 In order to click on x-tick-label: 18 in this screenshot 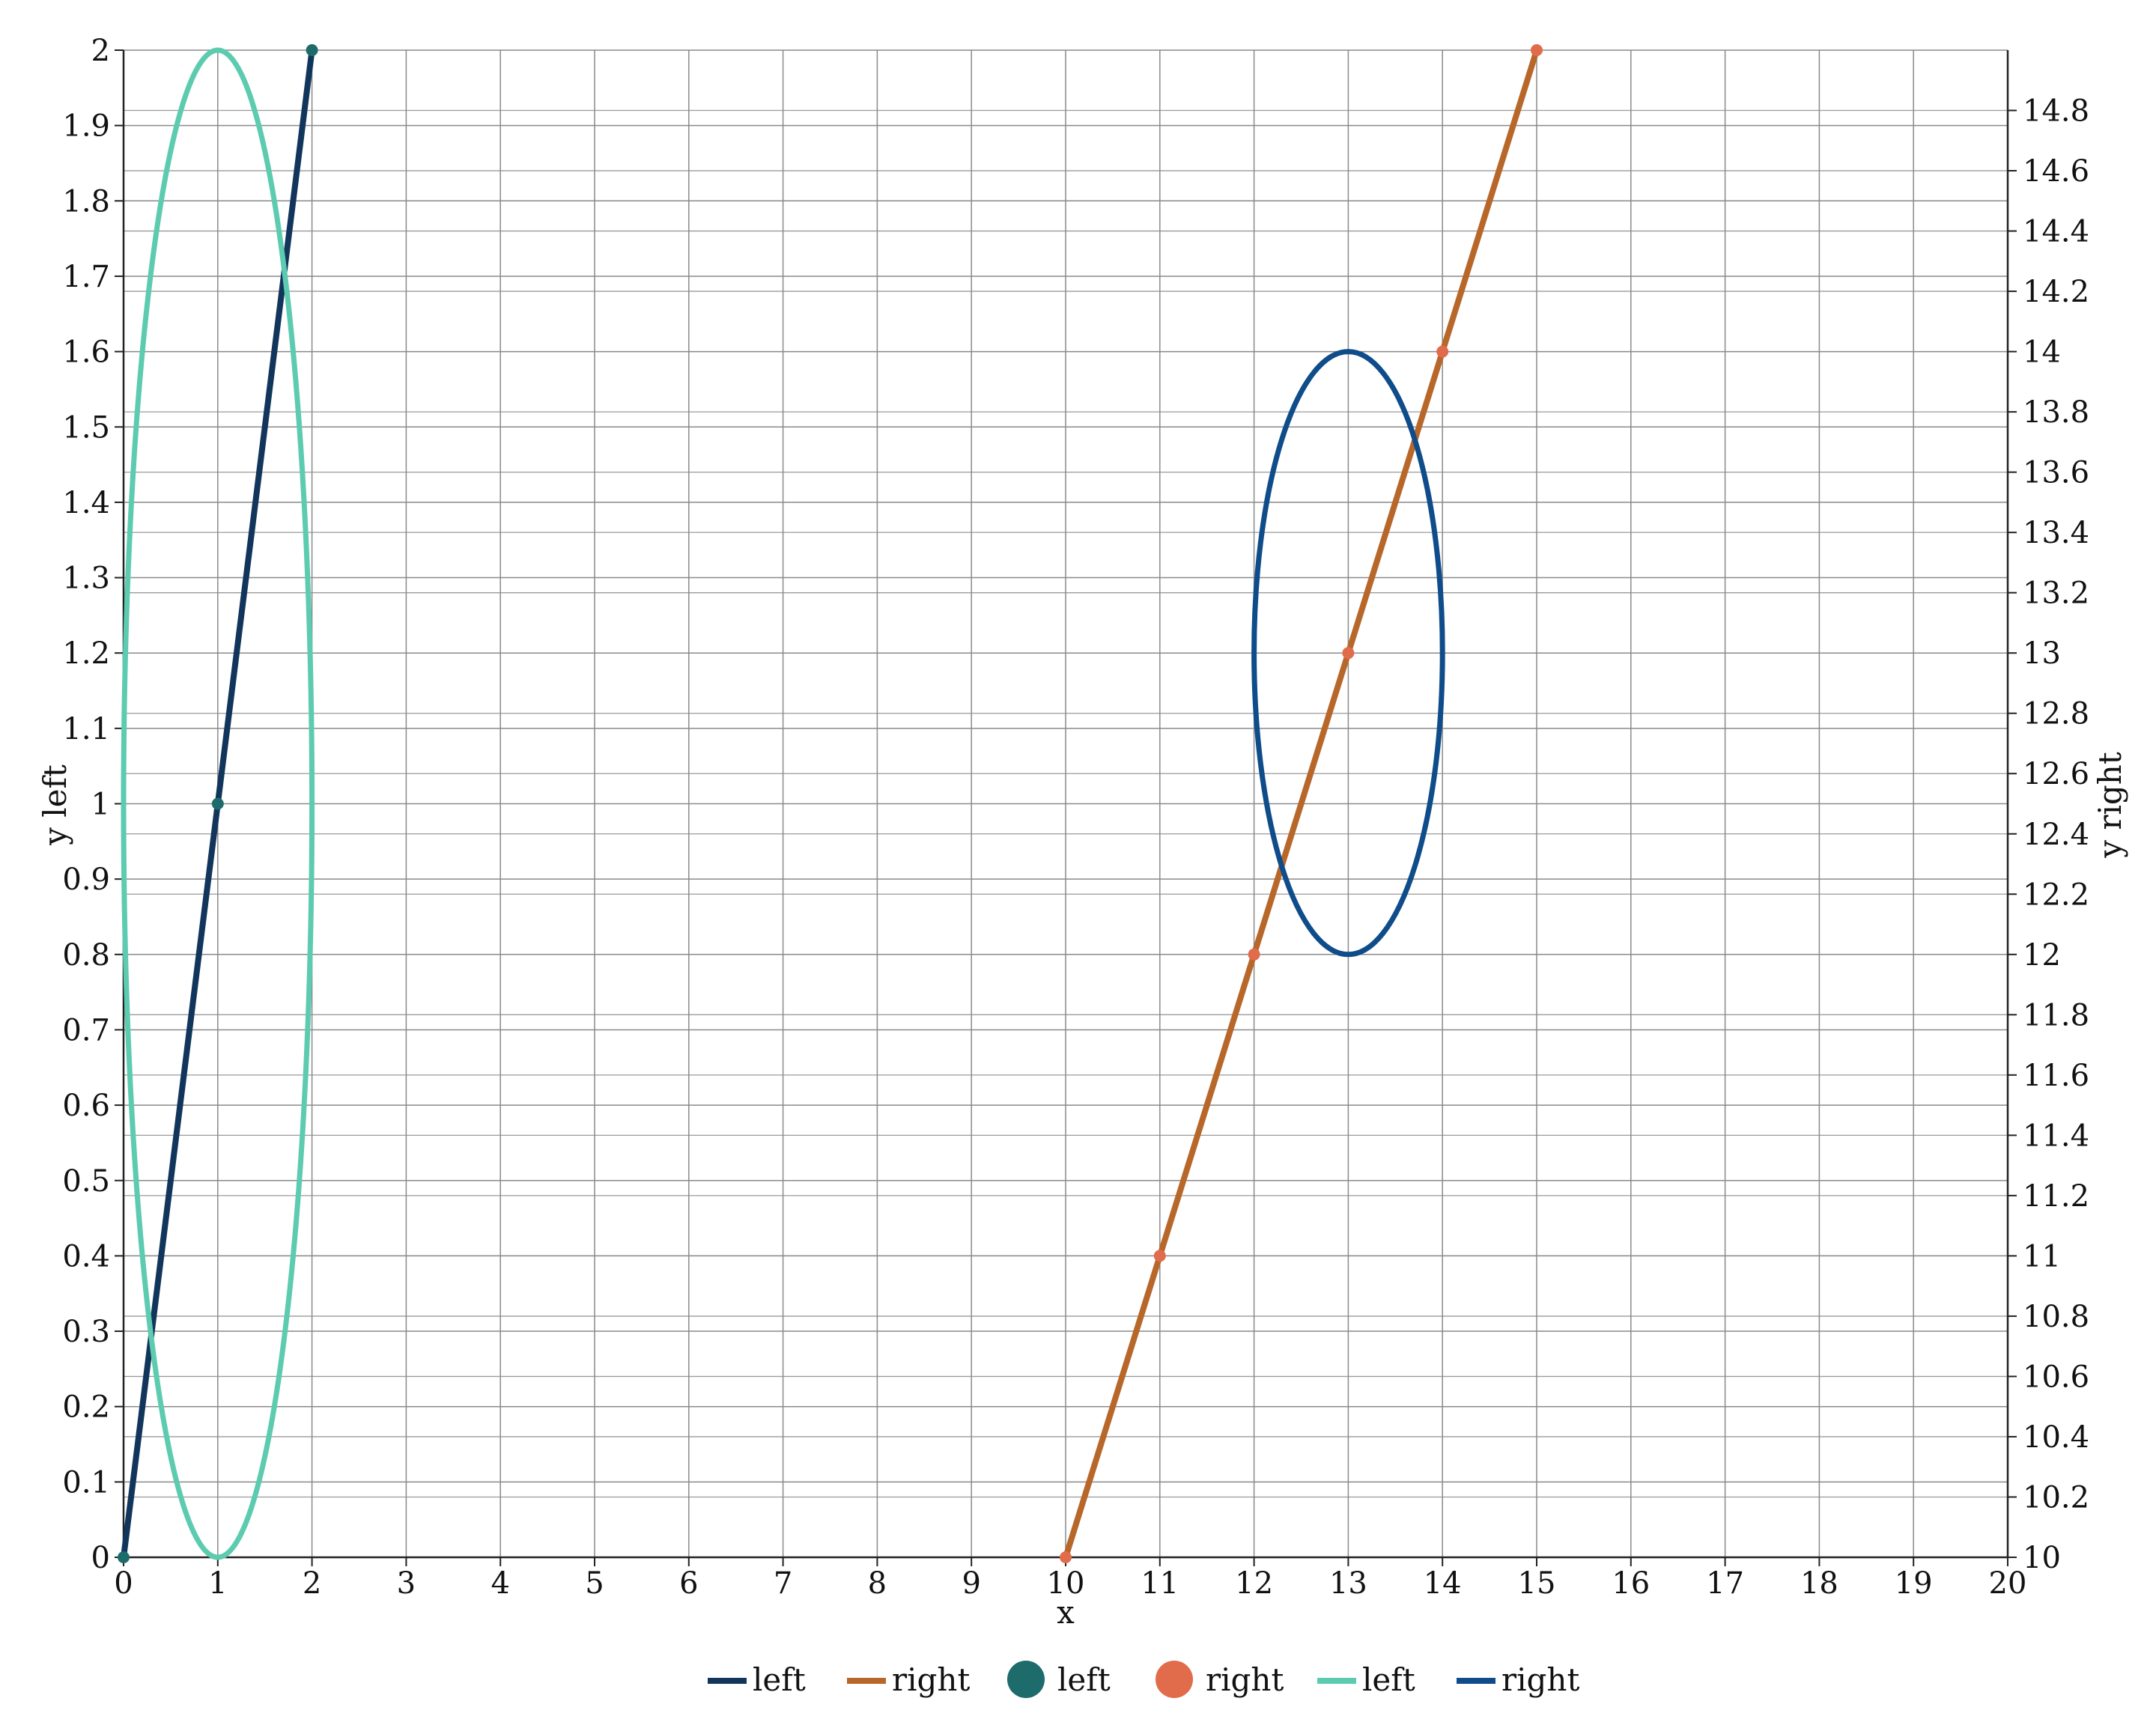, I will do `click(1819, 1583)`.